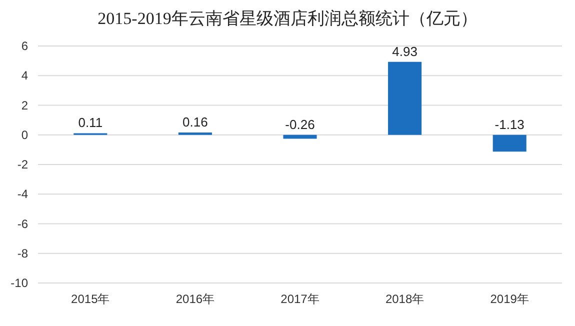 Image resolution: width=575 pixels, height=326 pixels. Describe the element at coordinates (288, 18) in the screenshot. I see `title: 2015-2019年云南省星级酒店利润总额统计（亿元）` at that location.